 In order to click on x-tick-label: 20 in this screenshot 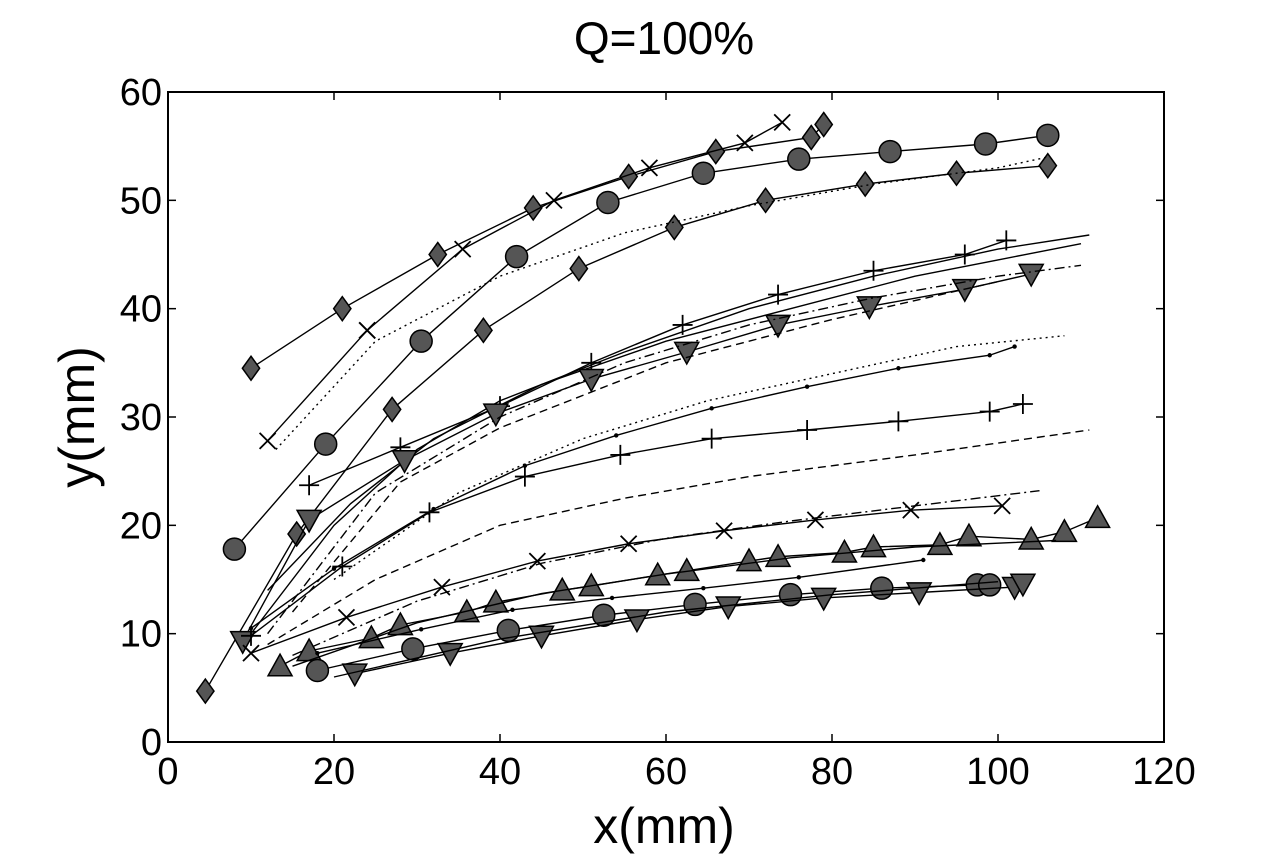, I will do `click(334, 772)`.